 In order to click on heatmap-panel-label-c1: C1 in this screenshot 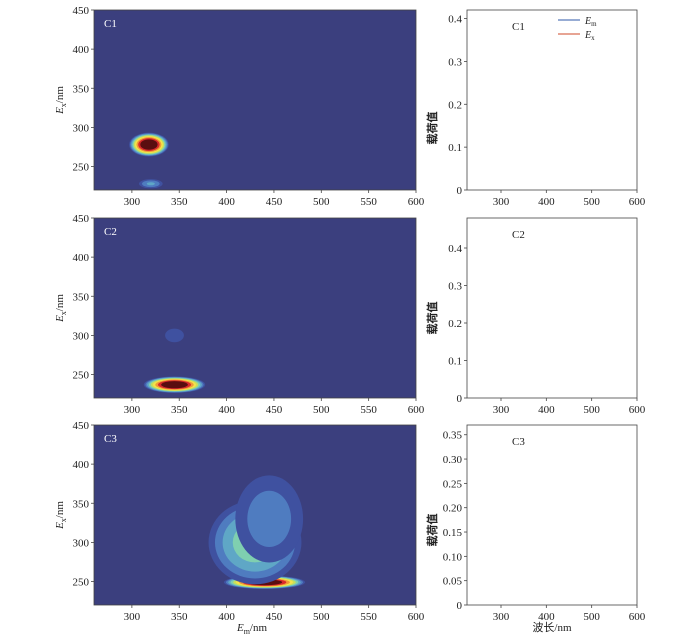, I will do `click(110, 24)`.